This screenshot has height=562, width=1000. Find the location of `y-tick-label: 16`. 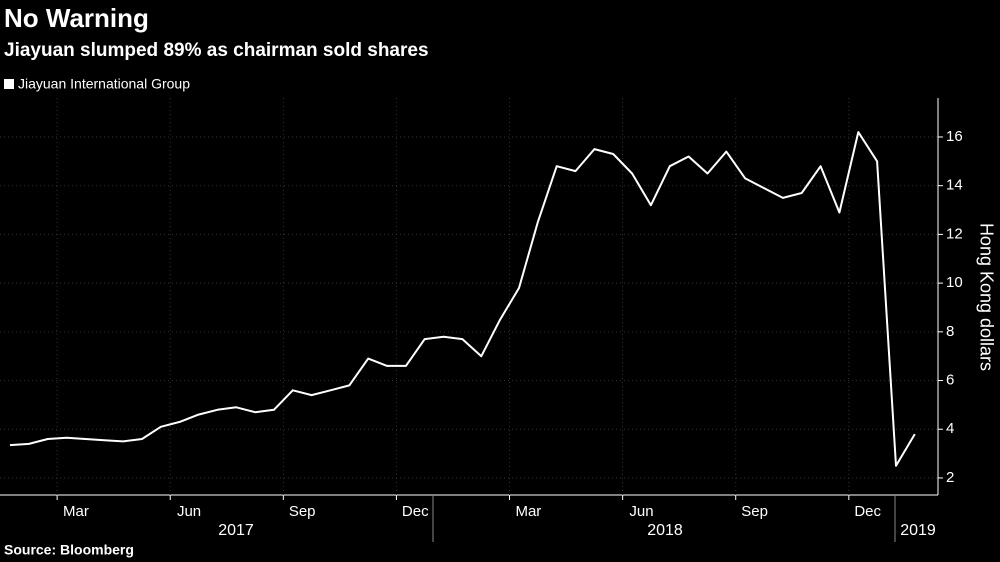

y-tick-label: 16 is located at coordinates (954, 136).